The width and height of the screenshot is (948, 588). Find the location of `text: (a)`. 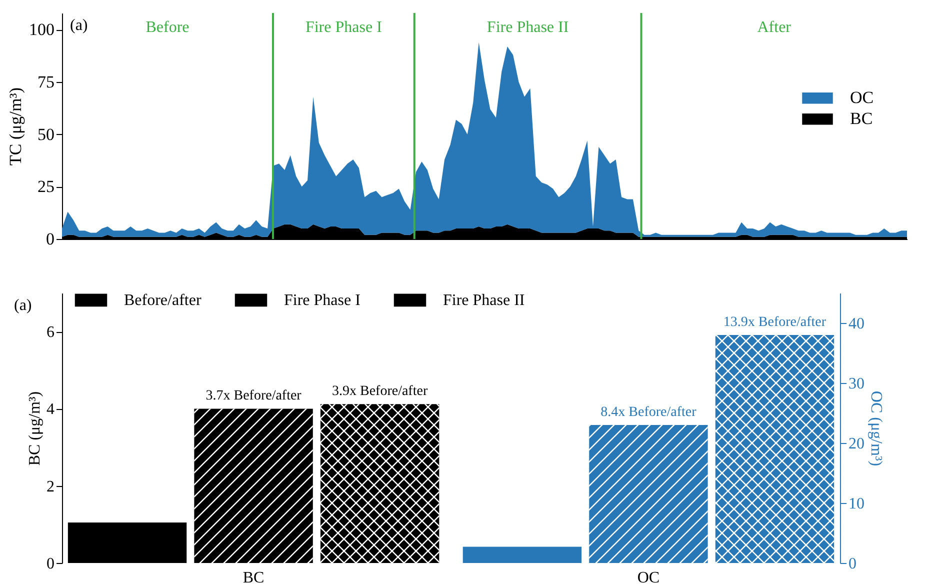

text: (a) is located at coordinates (23, 305).